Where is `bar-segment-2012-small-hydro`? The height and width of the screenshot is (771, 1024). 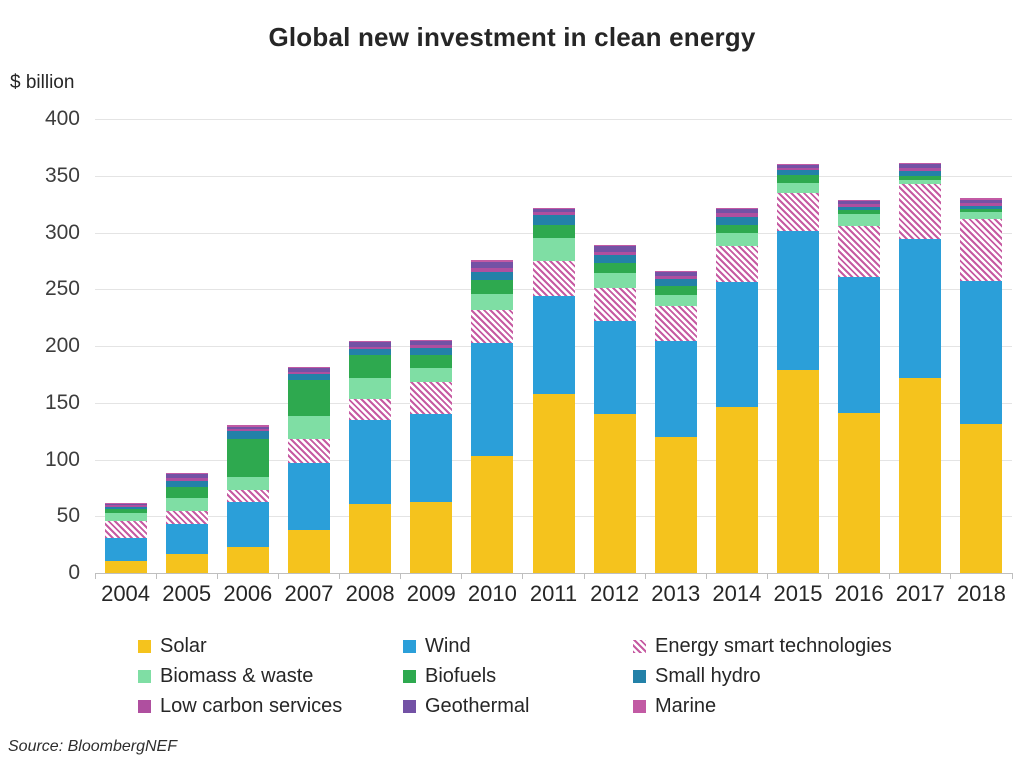
bar-segment-2012-small-hydro is located at coordinates (614, 259).